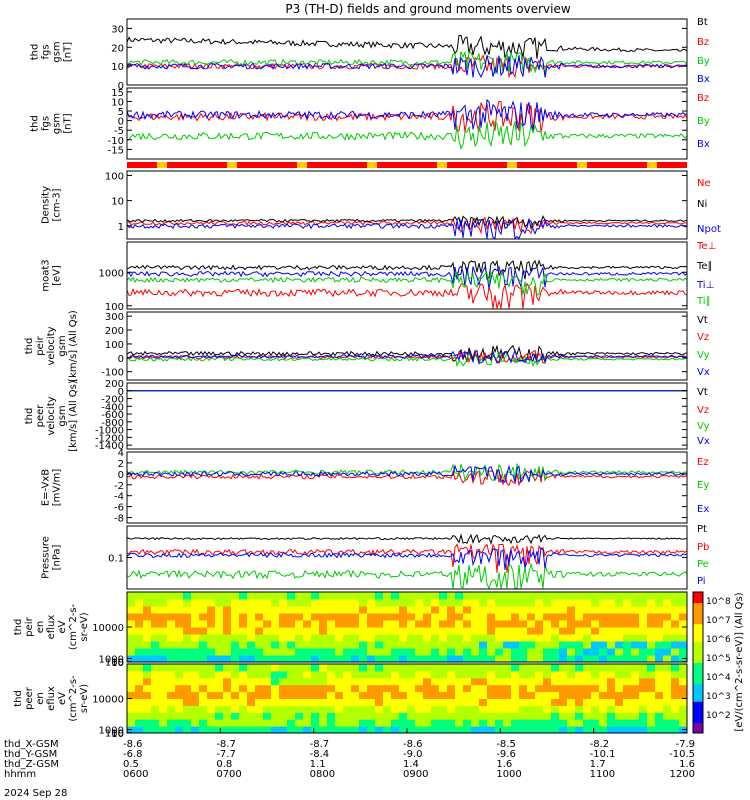 The image size is (750, 800). Describe the element at coordinates (51, 346) in the screenshot. I see `y-axis-label: thd peir velocity gsm [km/s] (All Qs)` at that location.